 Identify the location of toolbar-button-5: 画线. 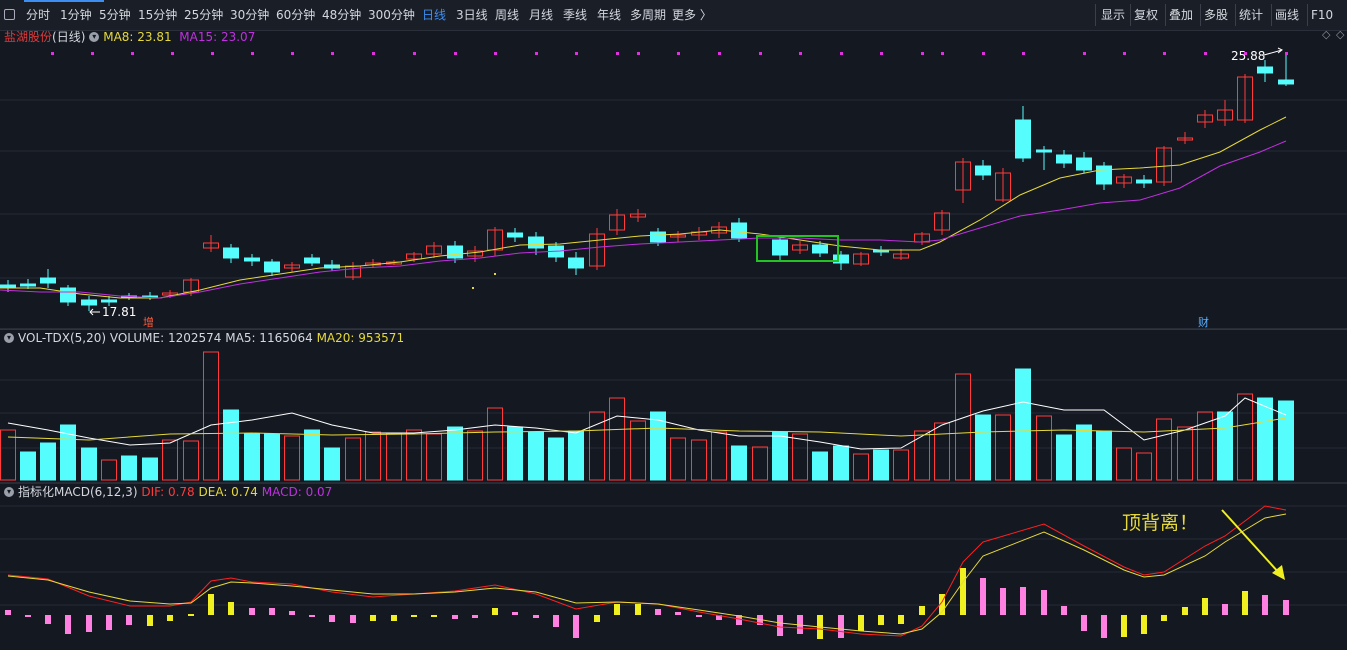
(1287, 15).